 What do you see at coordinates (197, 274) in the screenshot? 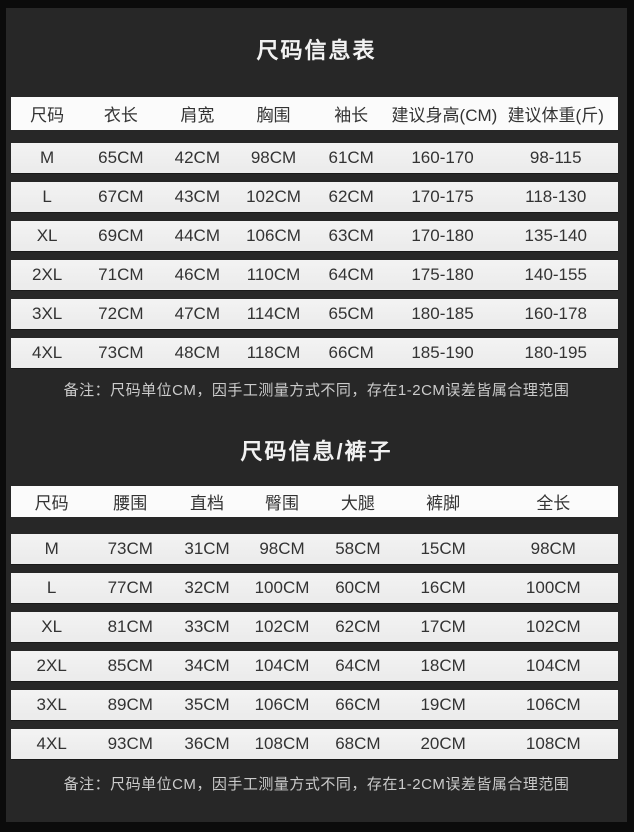
I see `table-row-cell: 46CM` at bounding box center [197, 274].